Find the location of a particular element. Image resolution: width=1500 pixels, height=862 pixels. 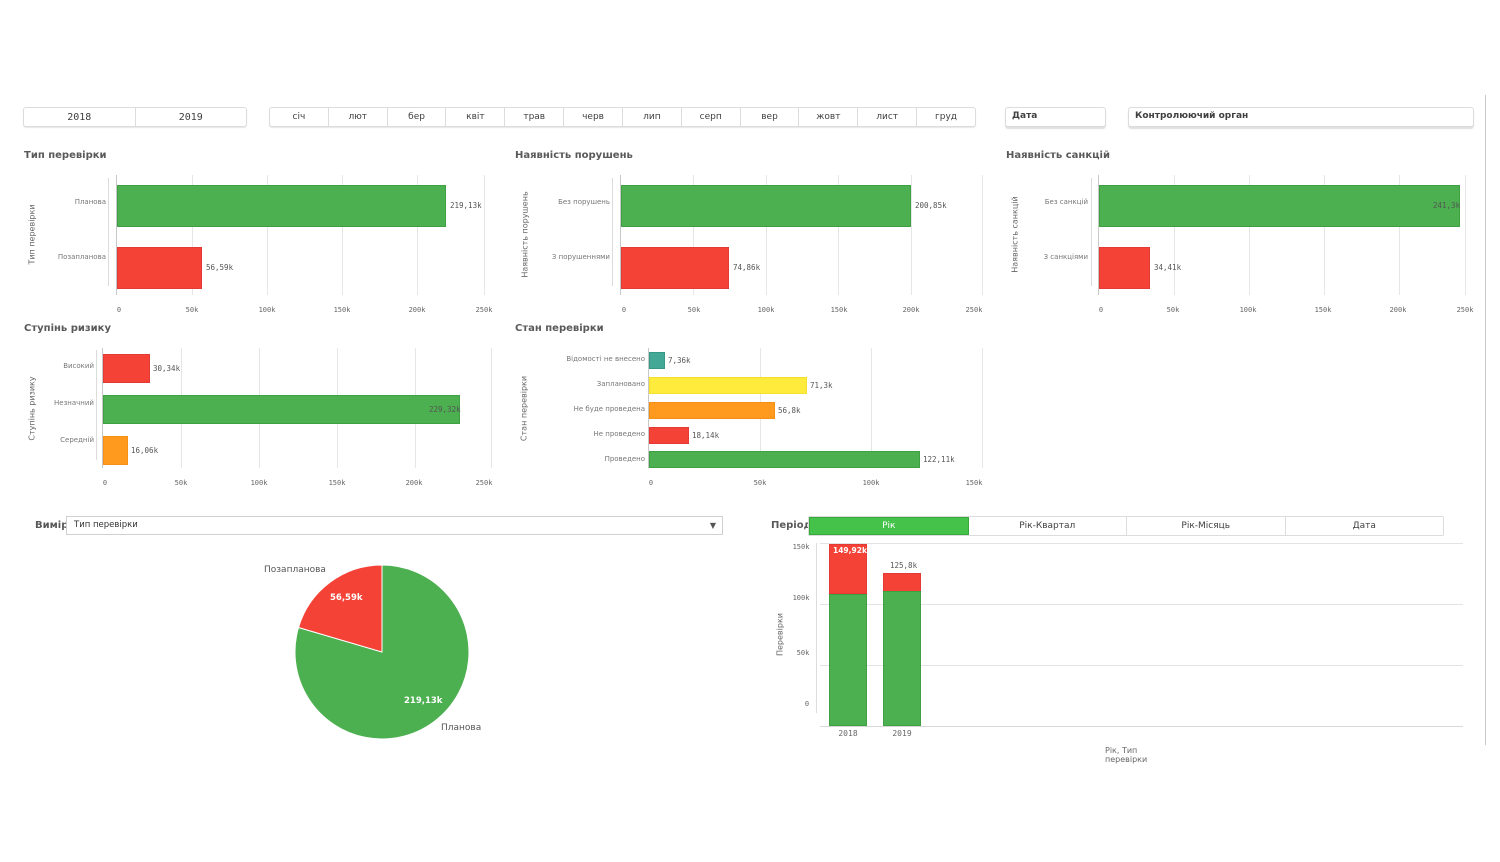

month-feb: лют is located at coordinates (358, 117).